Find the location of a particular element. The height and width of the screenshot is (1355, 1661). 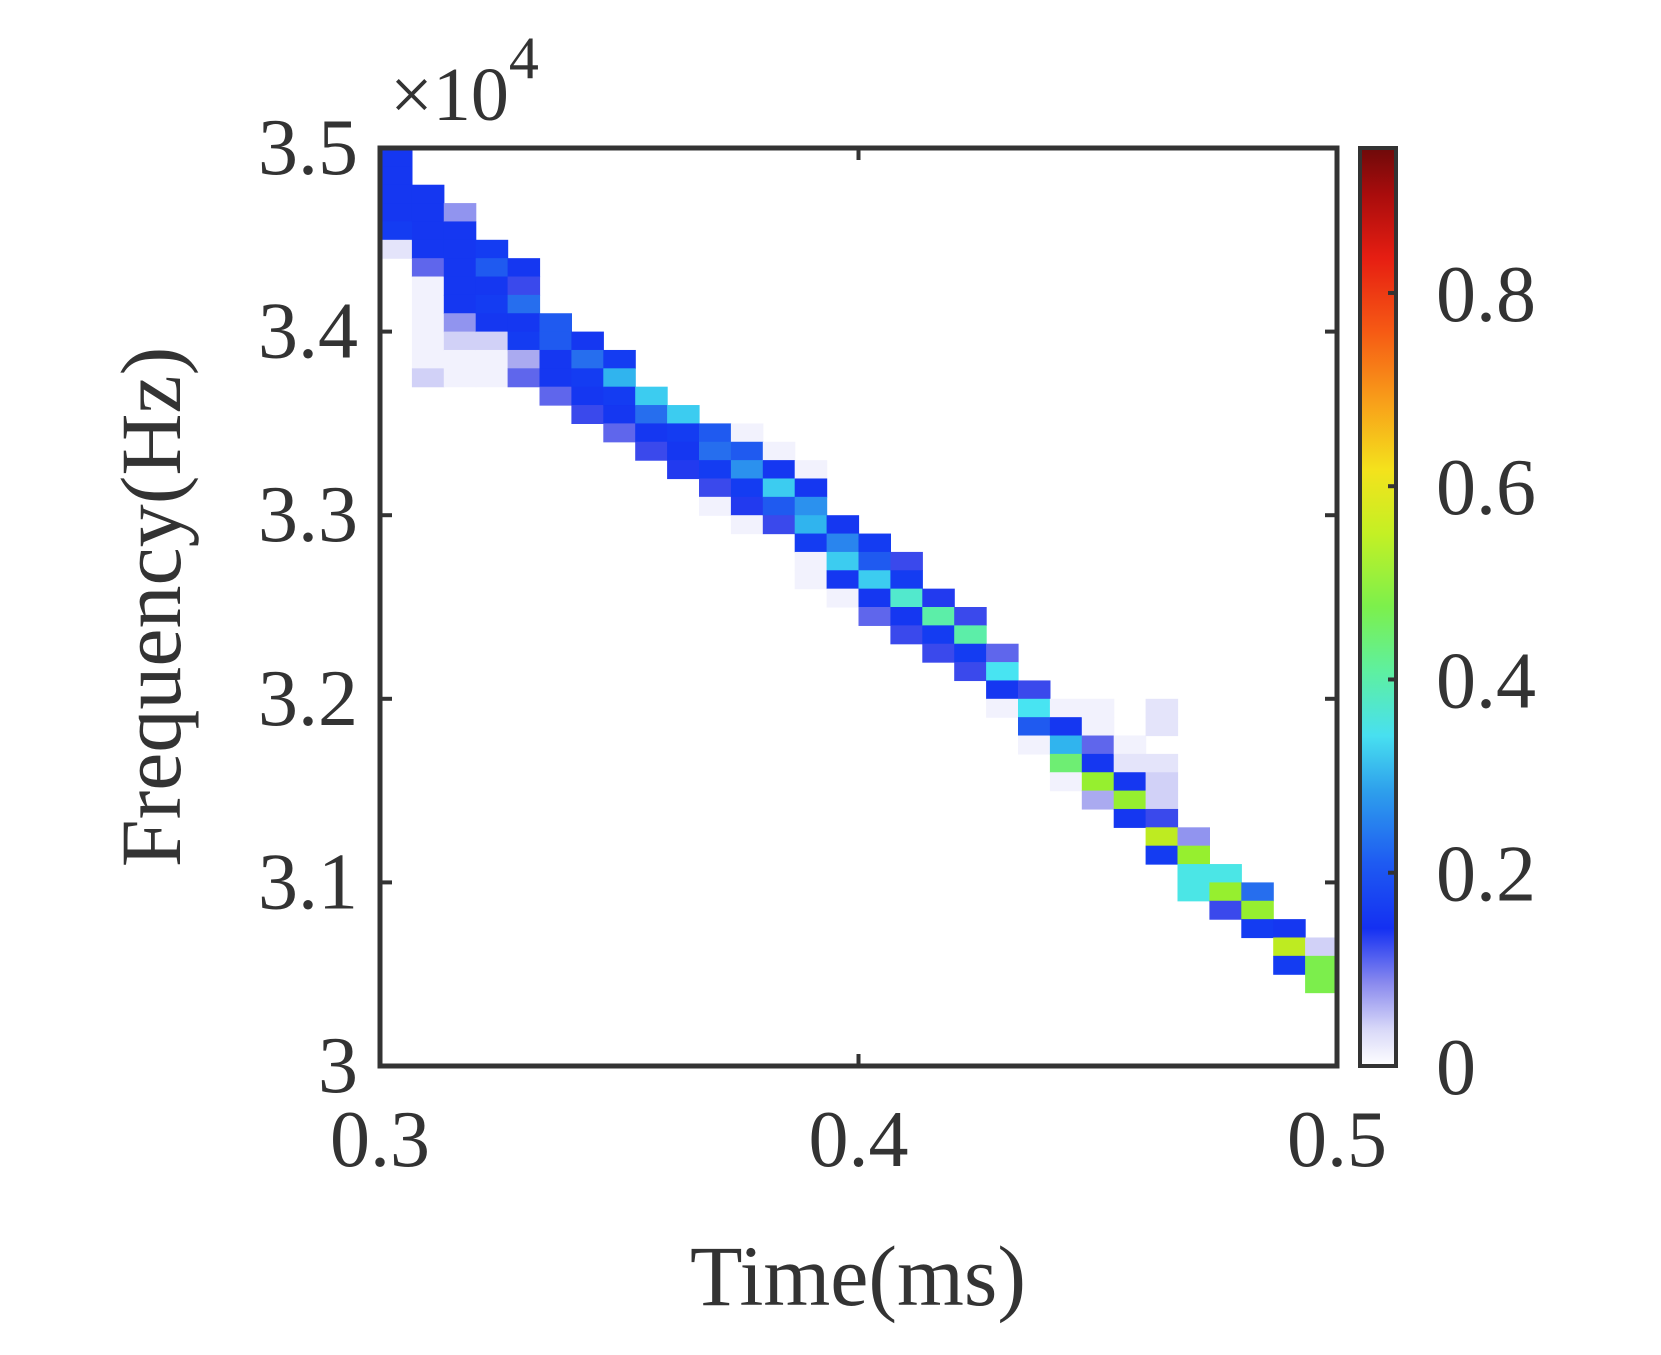

y-tick-label: 3.4 is located at coordinates (308, 332).